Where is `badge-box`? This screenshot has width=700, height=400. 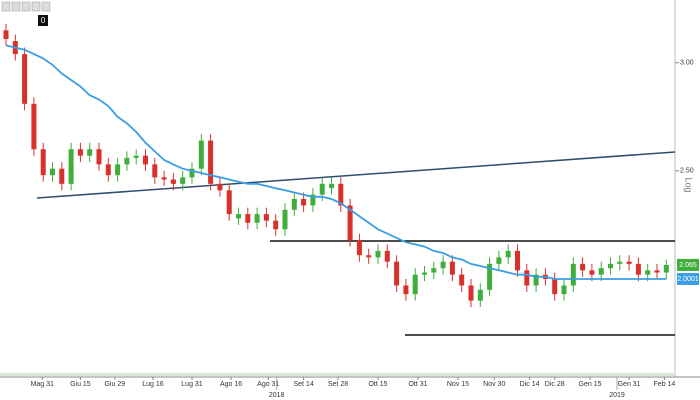
badge-box is located at coordinates (43, 20).